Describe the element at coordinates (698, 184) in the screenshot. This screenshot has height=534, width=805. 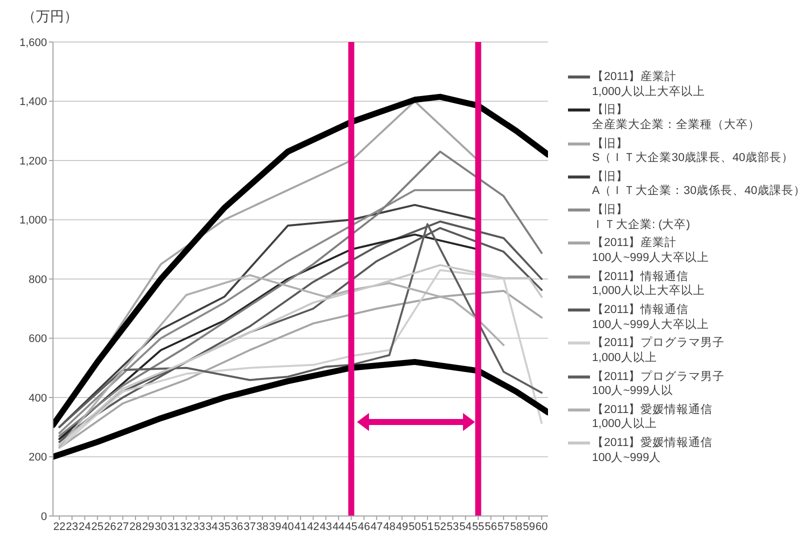
I see `legend-label: 【旧】A（ＩＴ大企業：30歳係長、40歳課長）` at that location.